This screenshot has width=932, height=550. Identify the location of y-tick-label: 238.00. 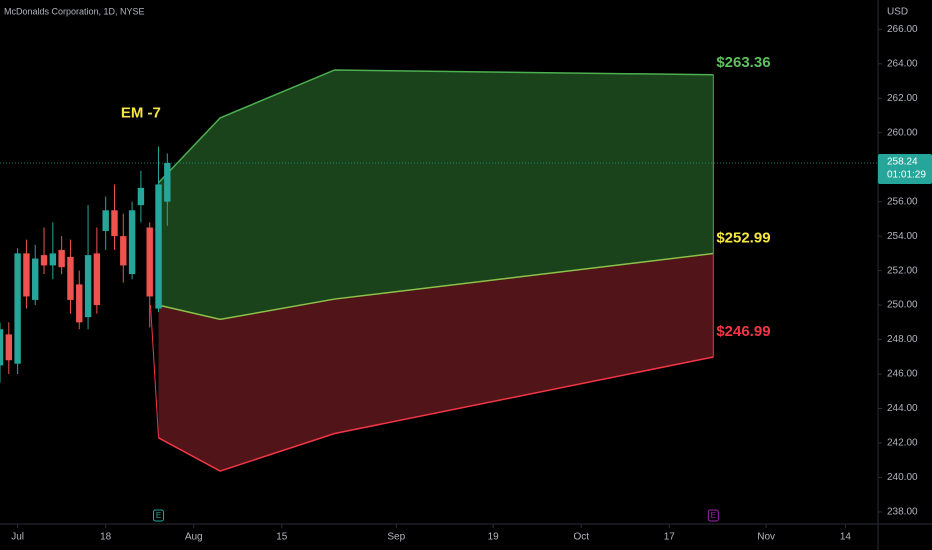
(902, 512).